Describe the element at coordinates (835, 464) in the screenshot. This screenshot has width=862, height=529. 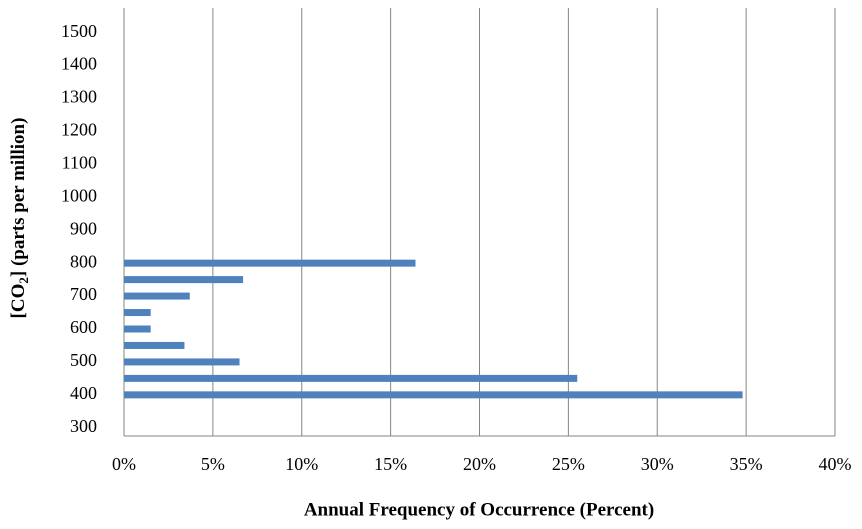
I see `x-tick-label: 40%` at that location.